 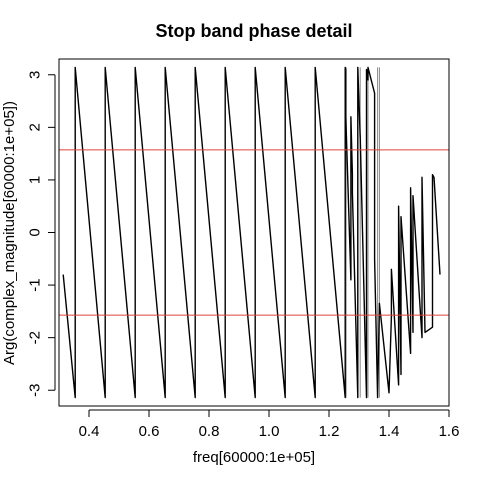 What do you see at coordinates (149, 431) in the screenshot?
I see `x-tick-label-1: 0.6` at bounding box center [149, 431].